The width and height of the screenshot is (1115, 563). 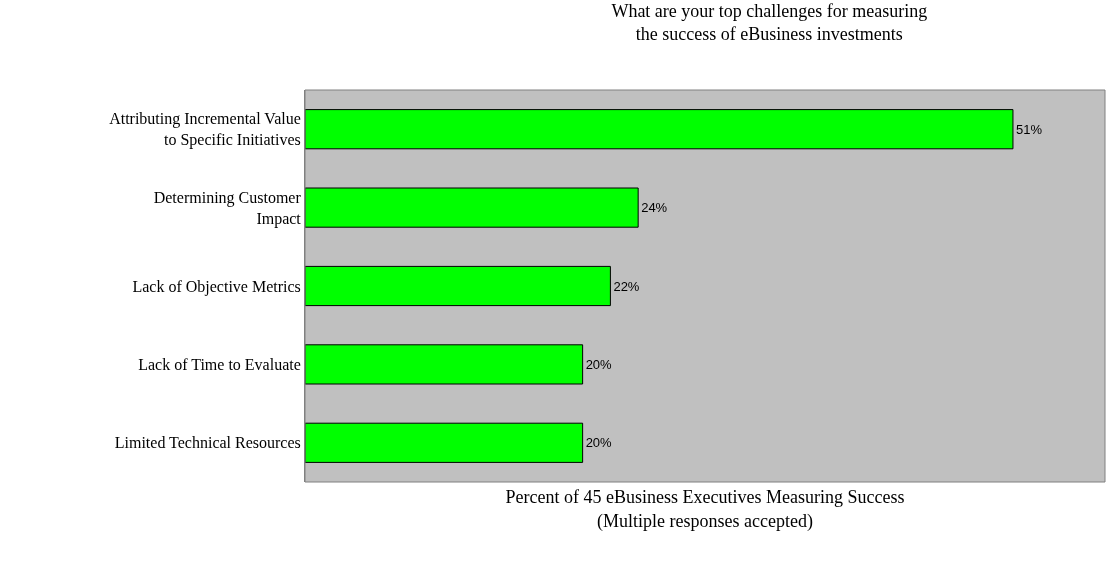 I want to click on y-tick-label: Determining Customer Impact, so click(x=227, y=208).